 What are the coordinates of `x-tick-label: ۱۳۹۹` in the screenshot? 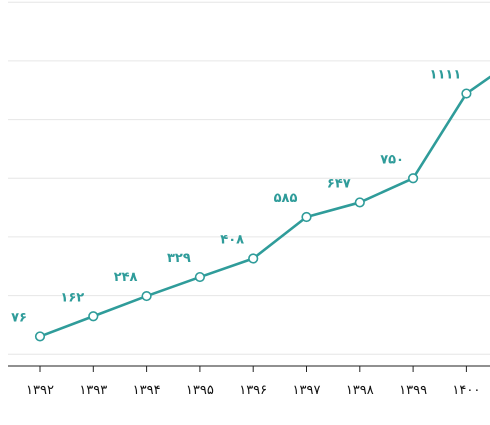 It's located at (413, 390).